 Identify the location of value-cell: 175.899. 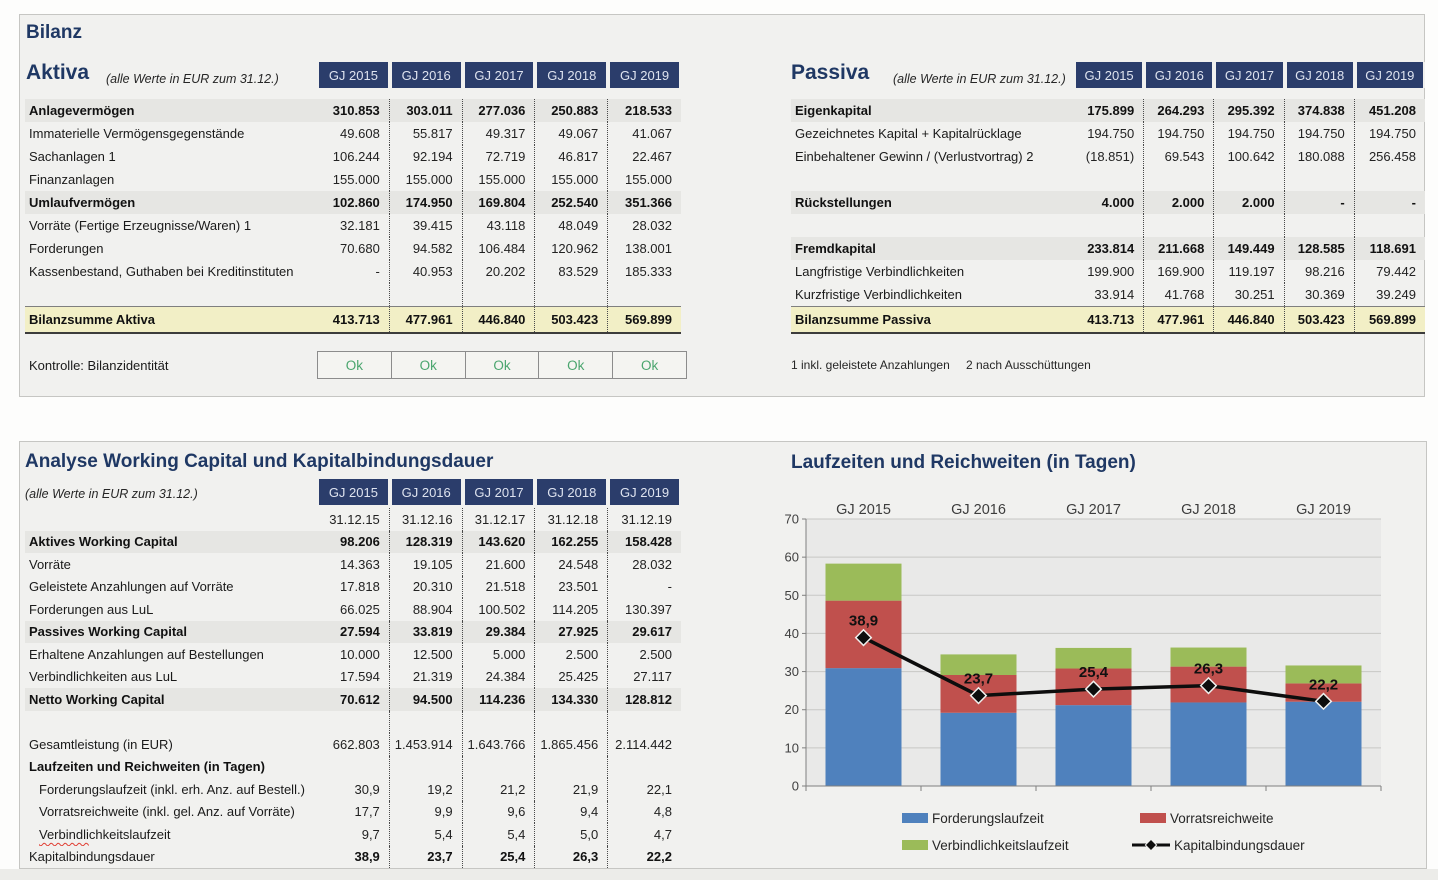
(1109, 110).